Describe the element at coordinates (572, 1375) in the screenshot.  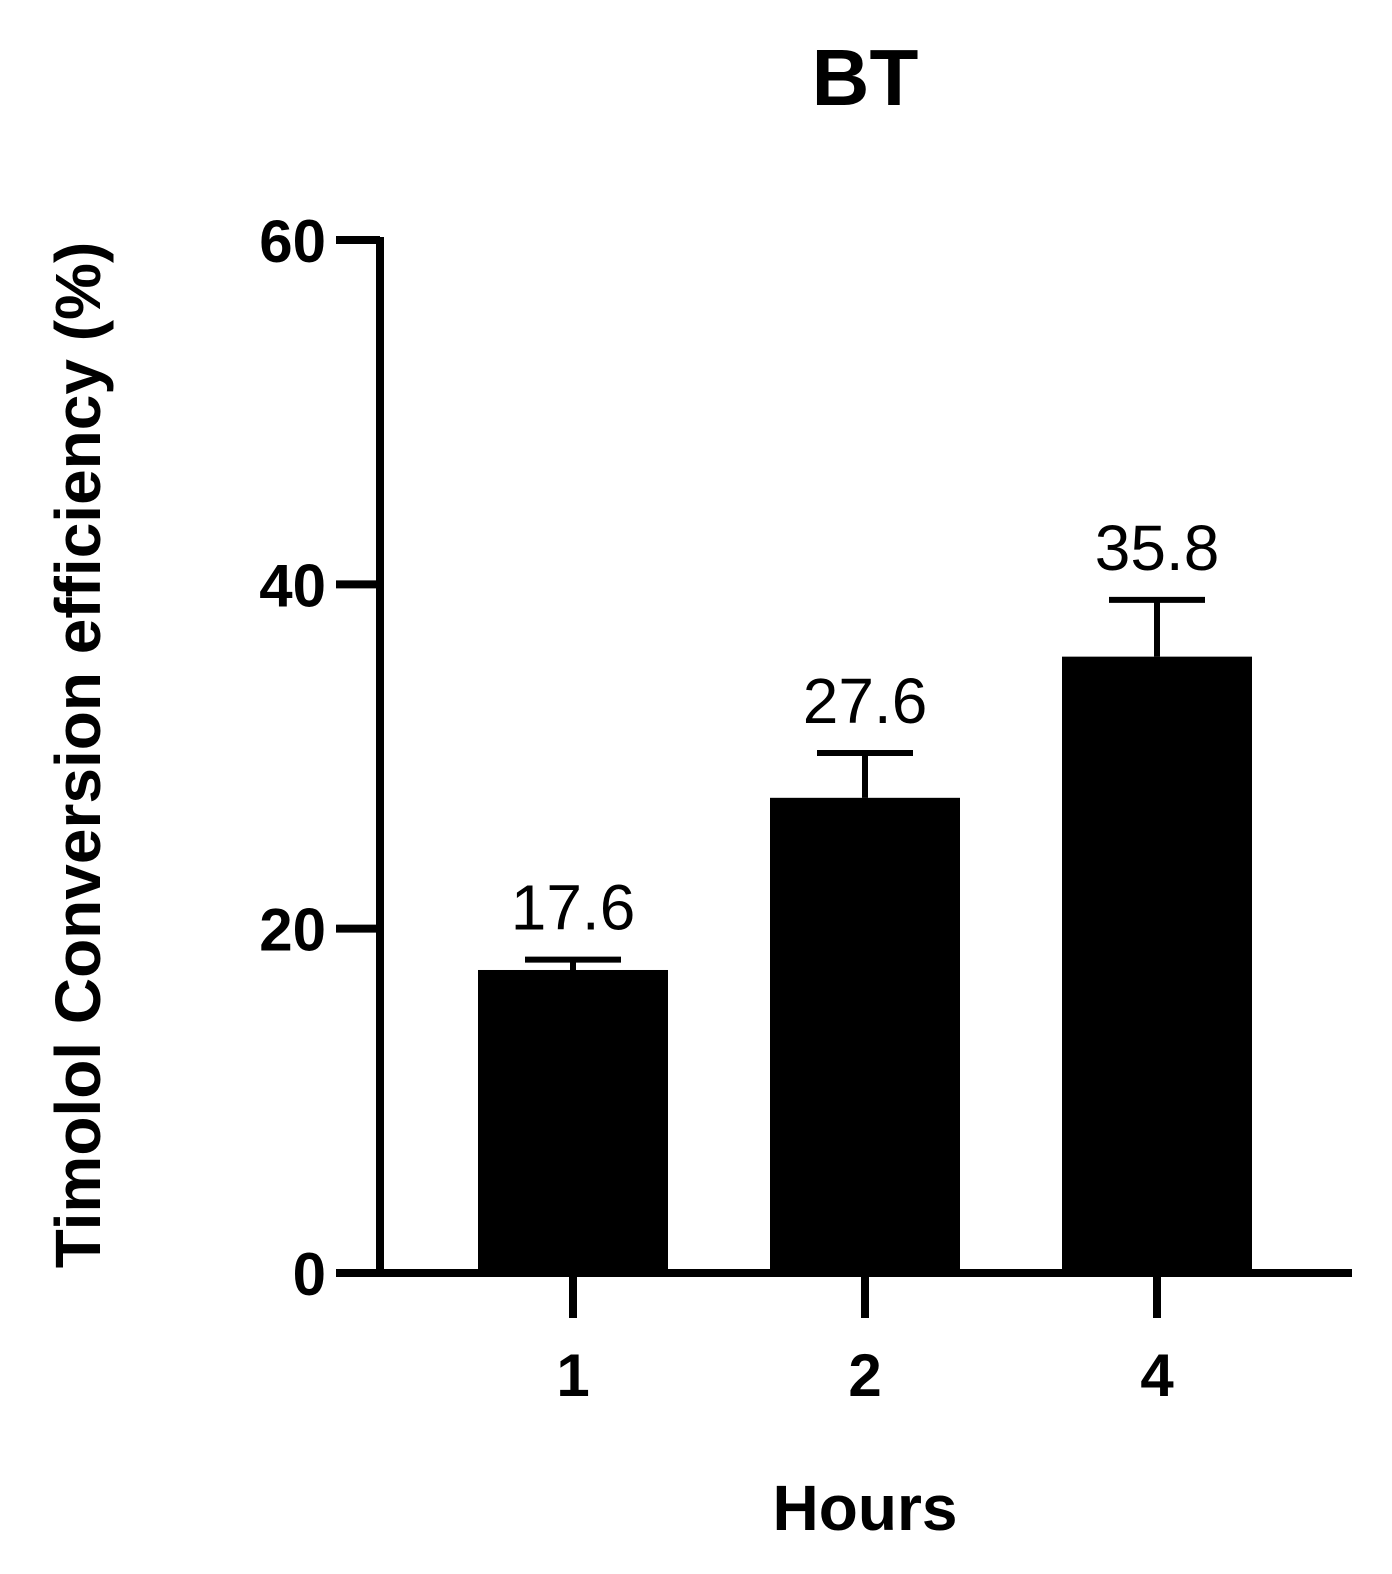
I see `x-tick-label-1: 1` at that location.